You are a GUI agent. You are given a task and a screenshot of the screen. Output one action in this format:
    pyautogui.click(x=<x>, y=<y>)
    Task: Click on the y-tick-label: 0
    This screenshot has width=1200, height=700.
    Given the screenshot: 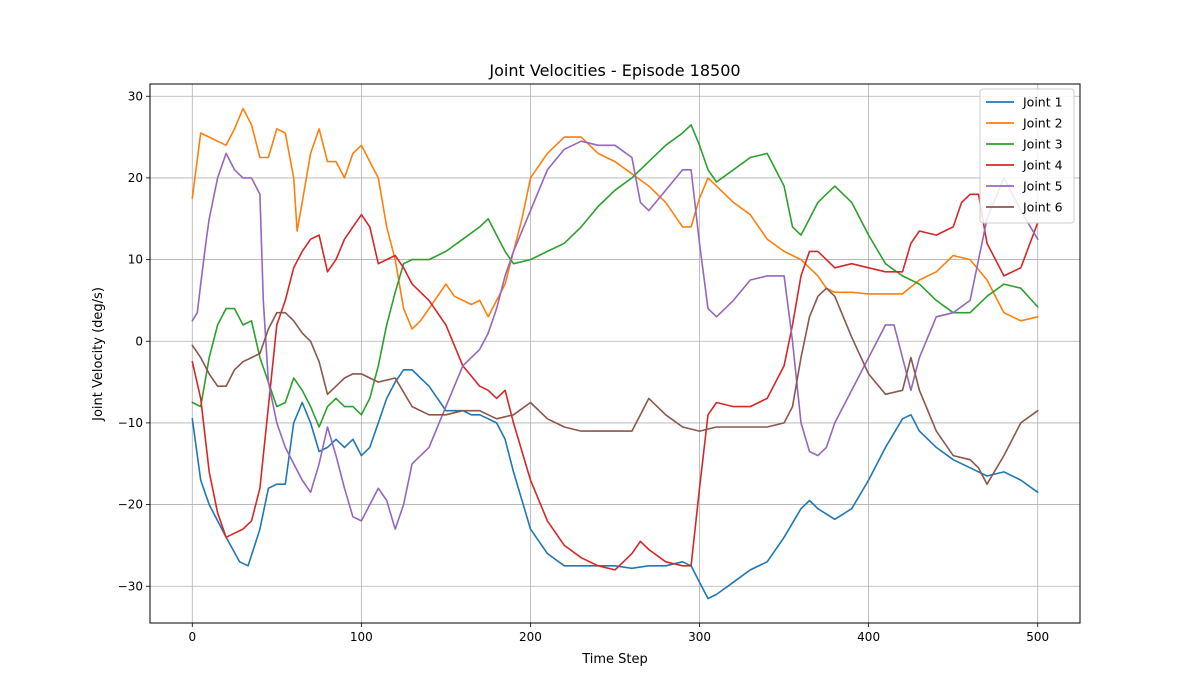 What is the action you would take?
    pyautogui.click(x=139, y=341)
    